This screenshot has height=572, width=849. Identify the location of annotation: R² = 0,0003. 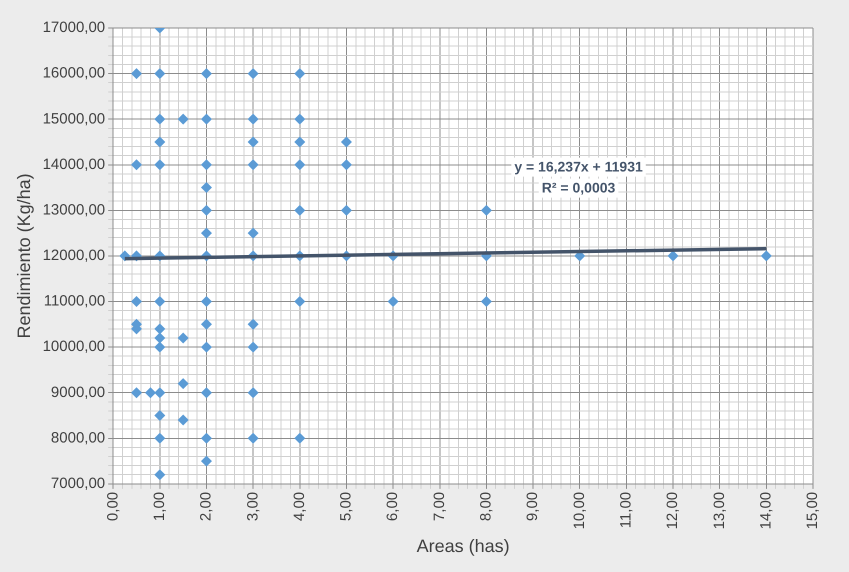
(579, 188).